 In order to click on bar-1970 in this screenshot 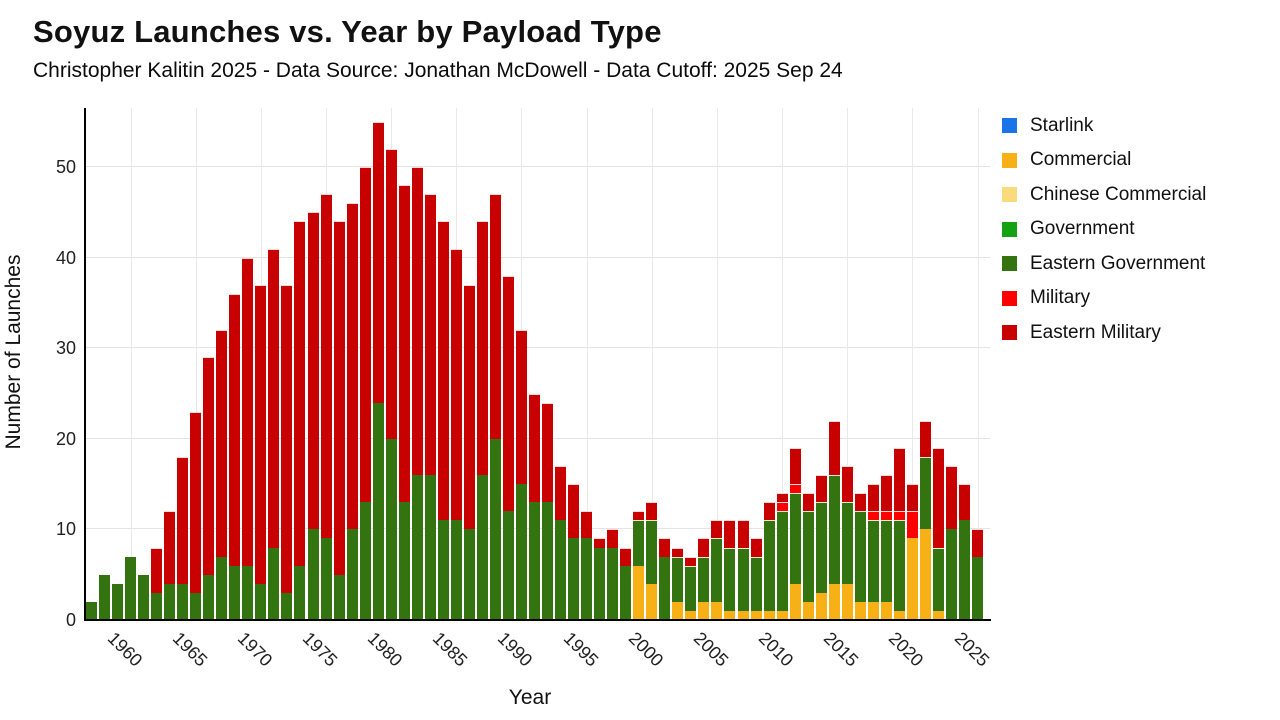, I will do `click(261, 452)`.